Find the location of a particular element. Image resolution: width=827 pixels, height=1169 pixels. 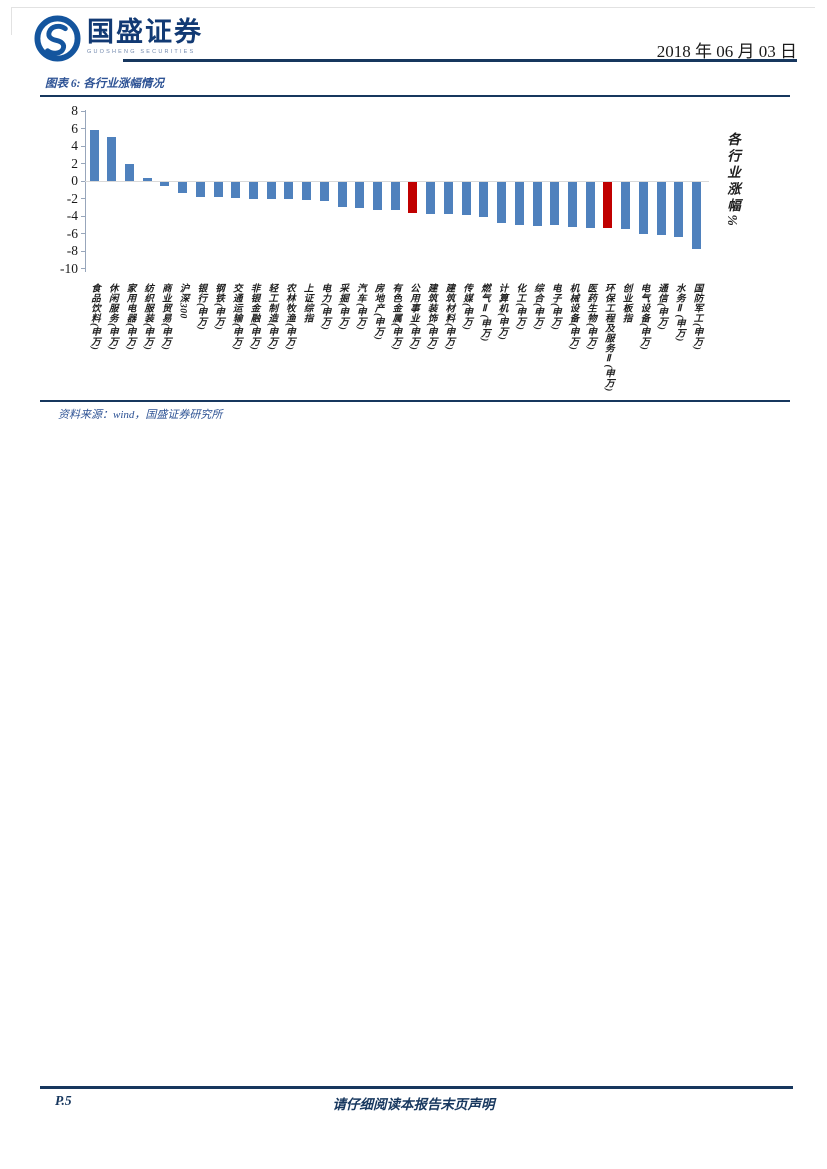

category-label: 电力(申万) is located at coordinates (324, 307).